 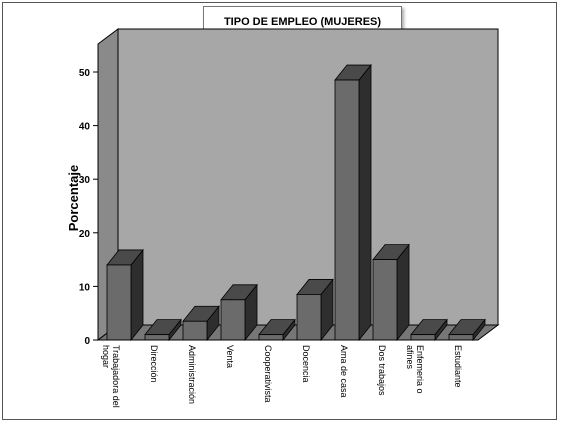 What do you see at coordinates (192, 374) in the screenshot?
I see `x-category-label: Administración` at bounding box center [192, 374].